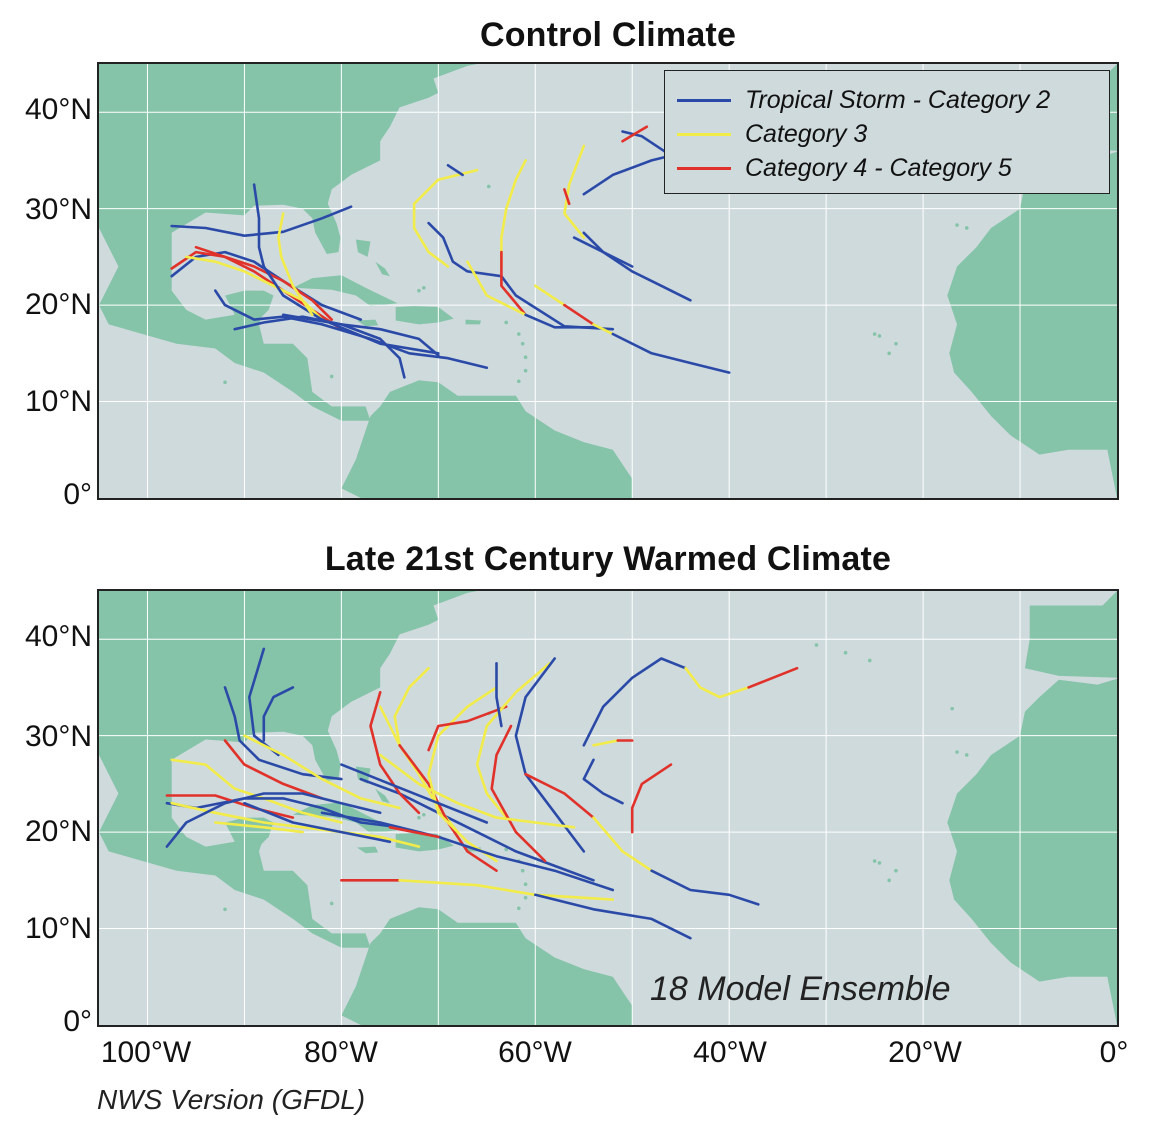 The height and width of the screenshot is (1140, 1154). What do you see at coordinates (487, 966) in the screenshot?
I see `warmed-land-south-america` at bounding box center [487, 966].